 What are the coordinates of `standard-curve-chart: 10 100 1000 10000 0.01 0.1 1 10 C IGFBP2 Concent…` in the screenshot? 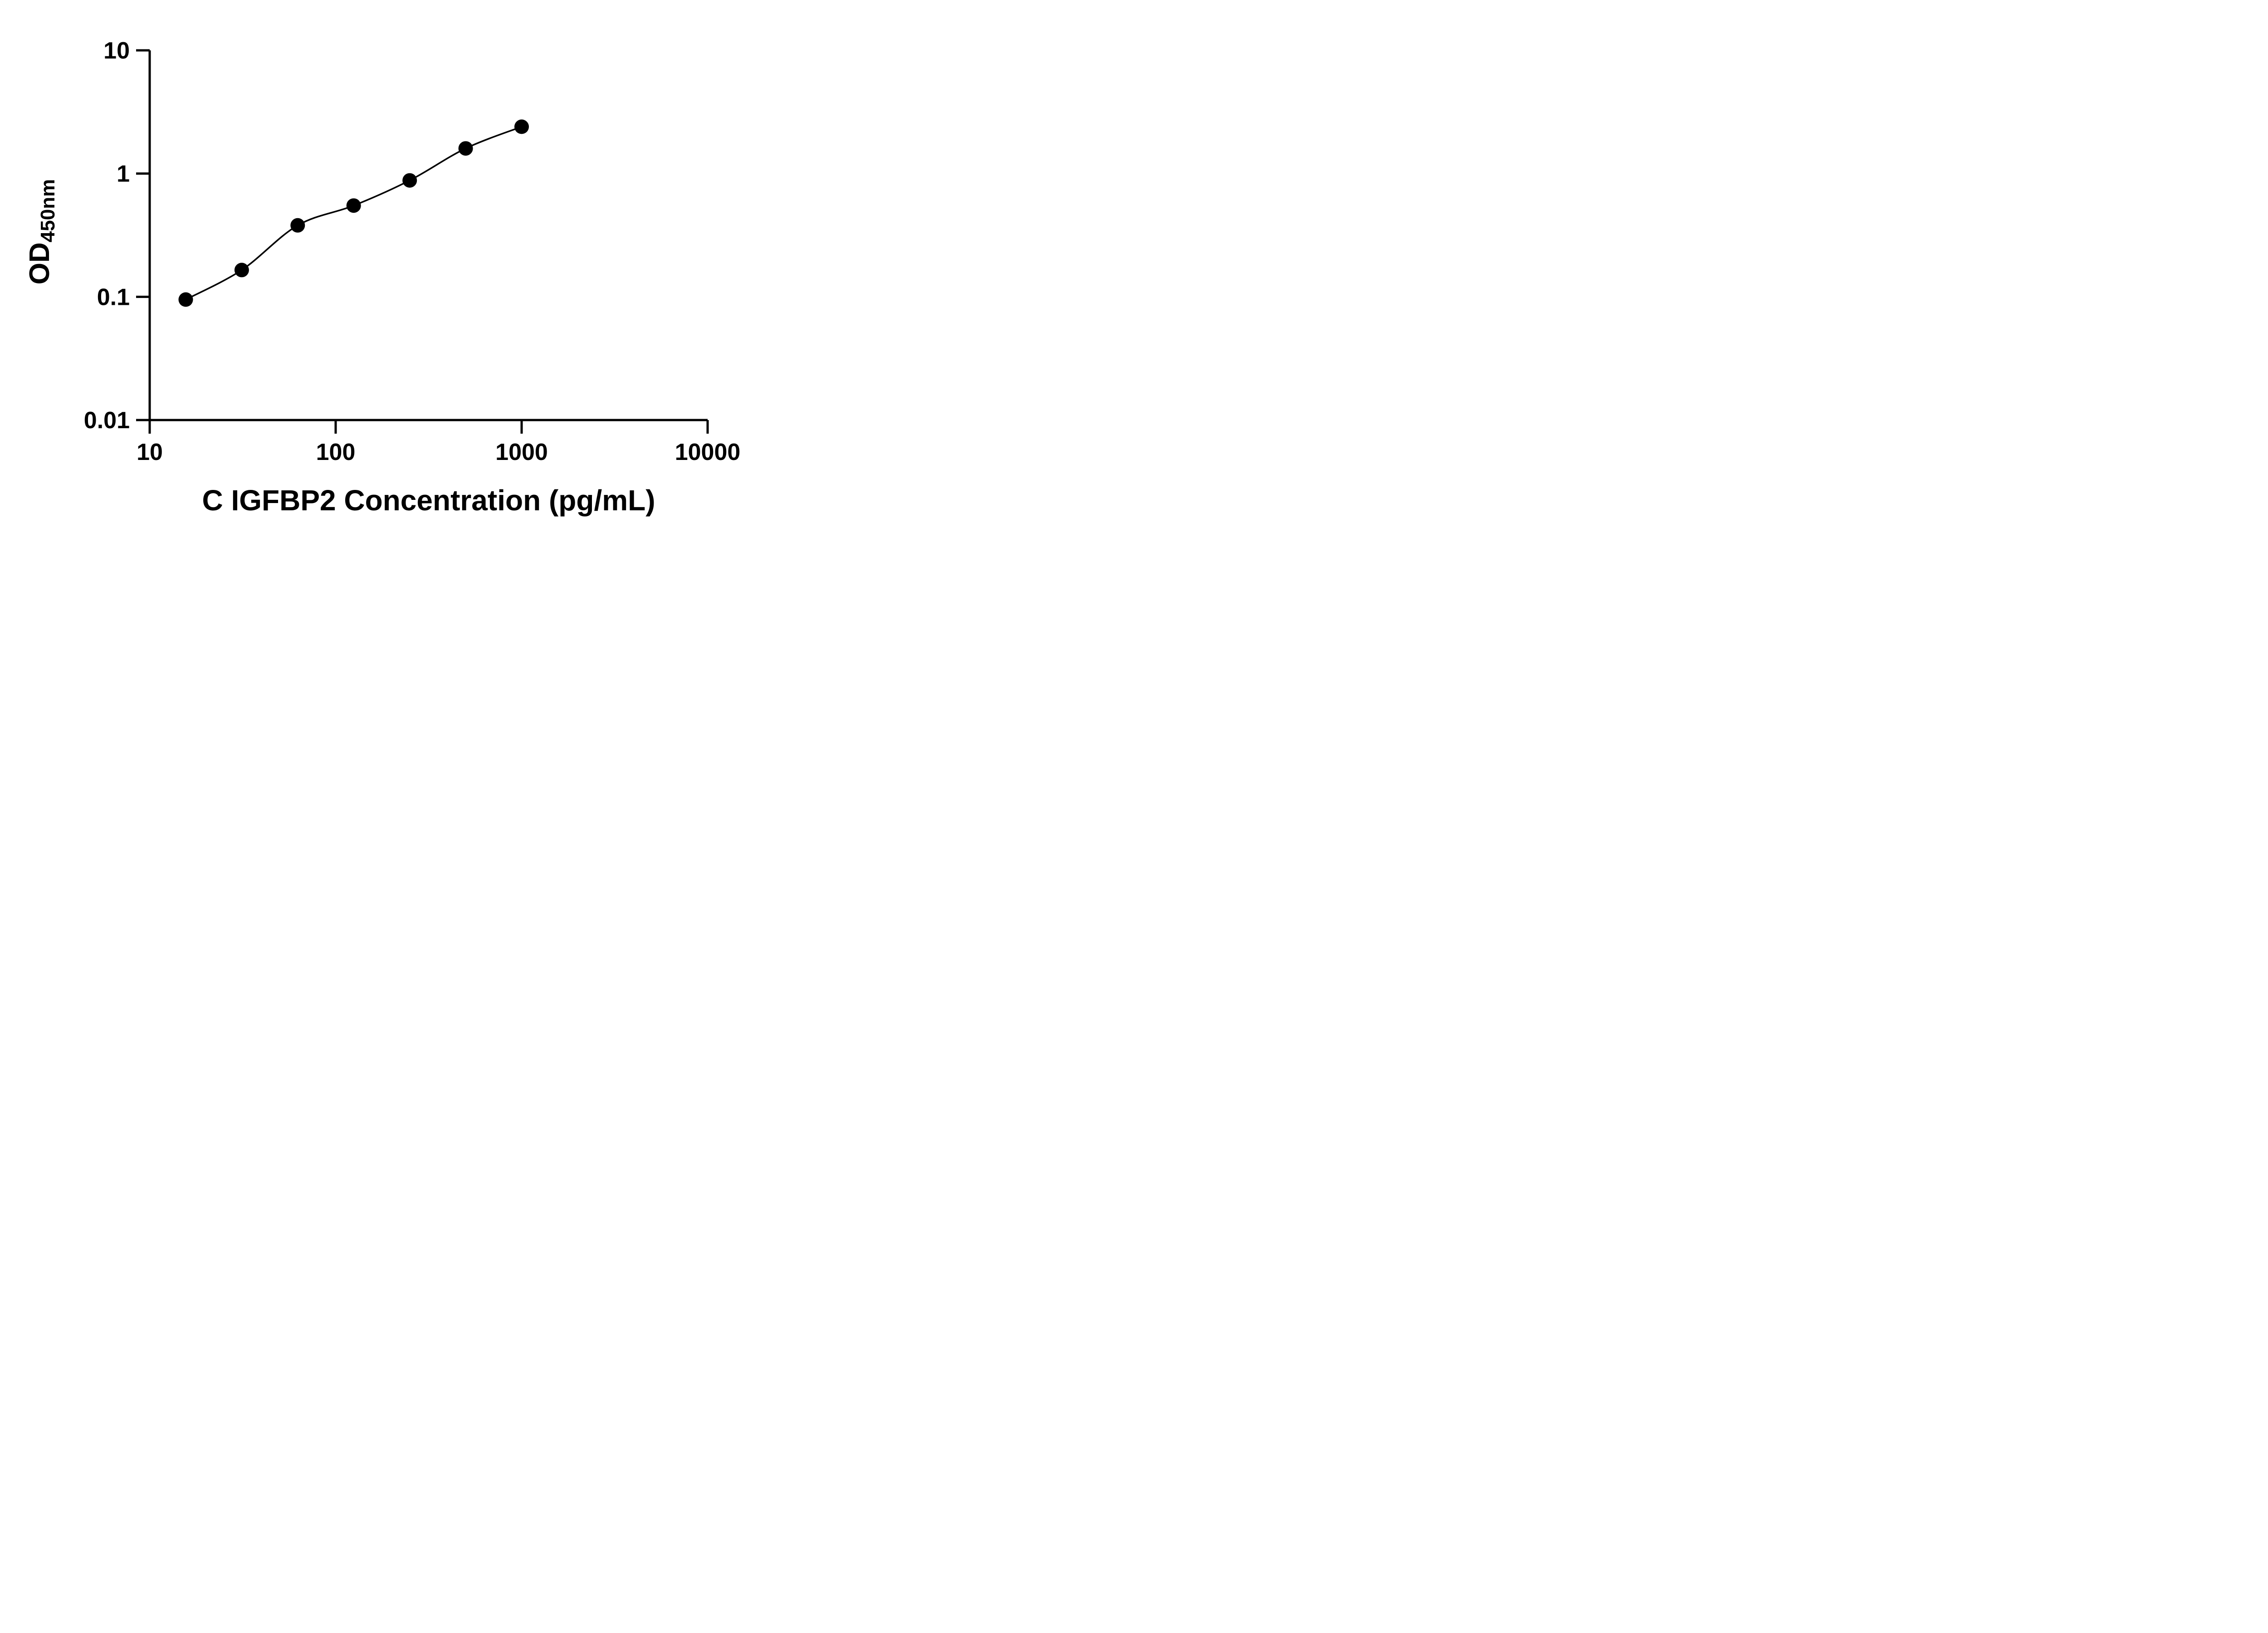 It's located at (382, 277).